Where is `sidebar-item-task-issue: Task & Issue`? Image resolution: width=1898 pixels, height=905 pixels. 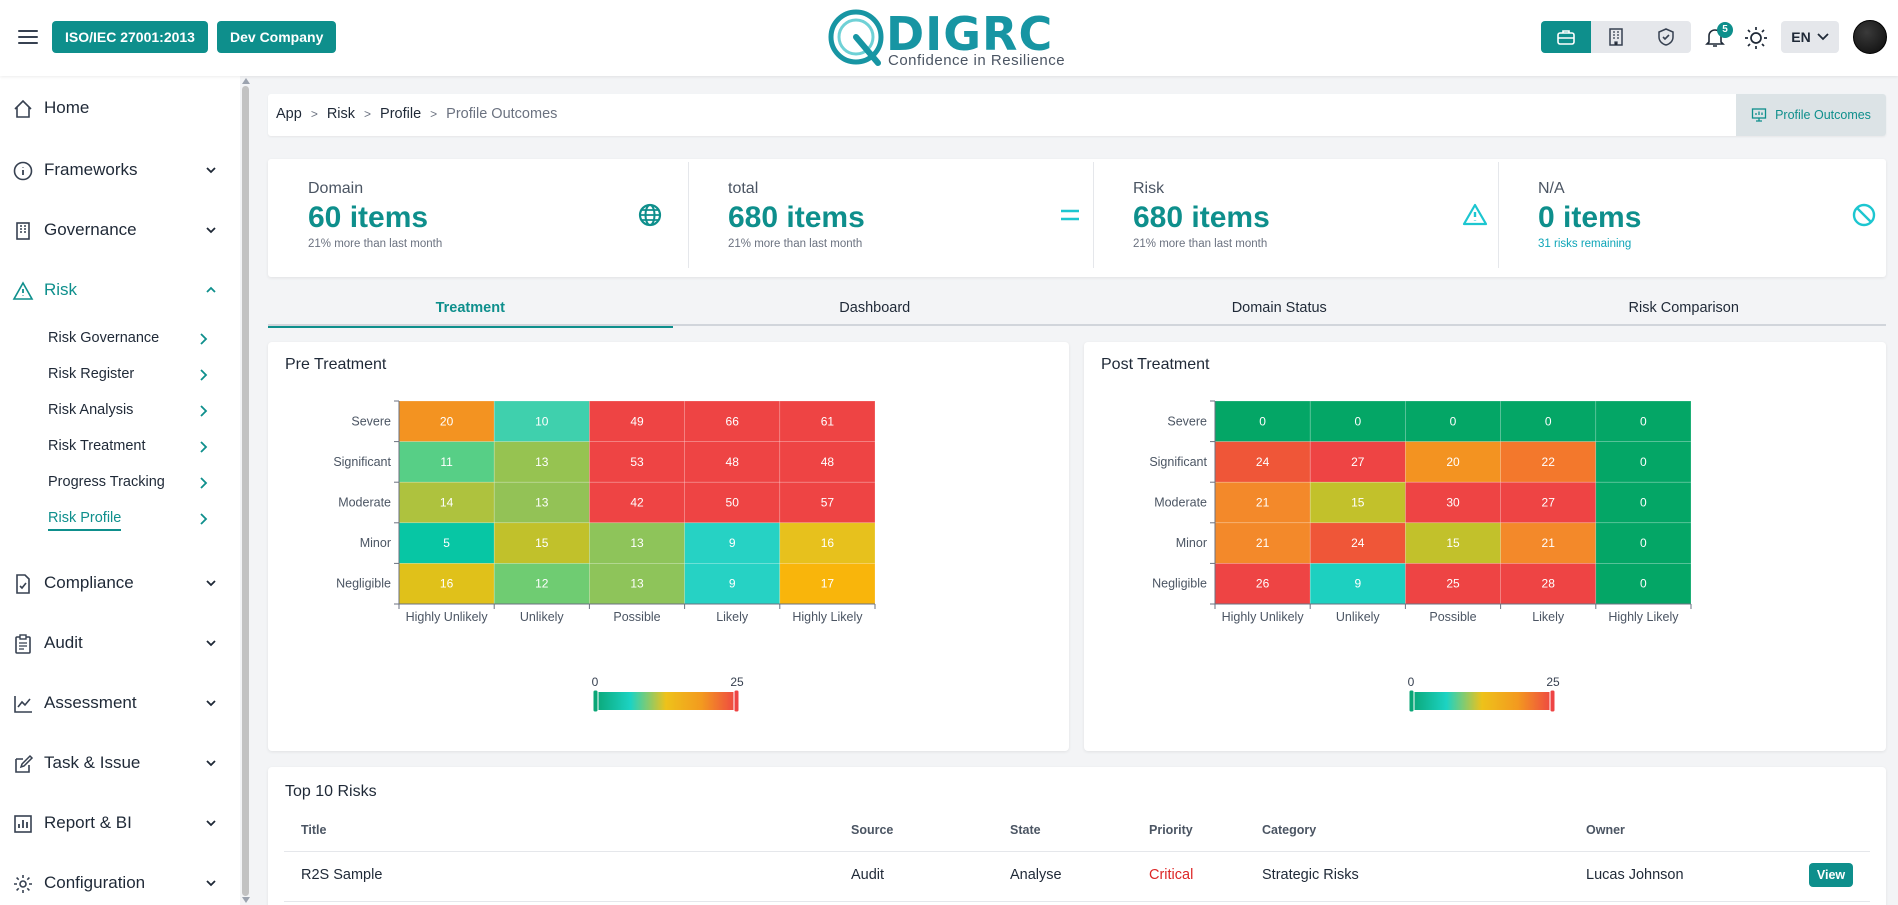 sidebar-item-task-issue: Task & Issue is located at coordinates (114, 763).